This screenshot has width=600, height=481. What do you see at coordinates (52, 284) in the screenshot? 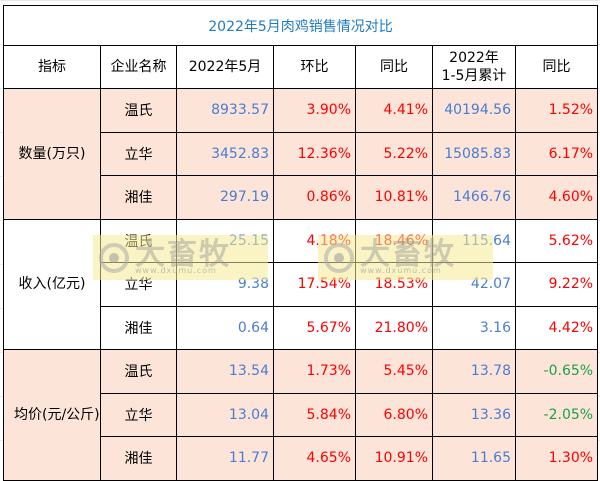
I see `metric-revenue: 收入(亿元)` at bounding box center [52, 284].